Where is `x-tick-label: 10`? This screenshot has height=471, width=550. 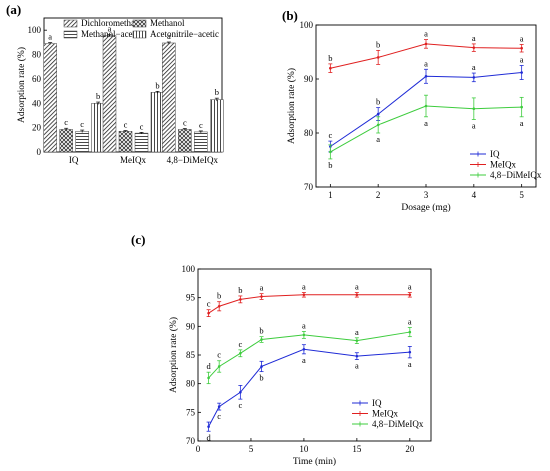 x-tick-label: 10 is located at coordinates (304, 449).